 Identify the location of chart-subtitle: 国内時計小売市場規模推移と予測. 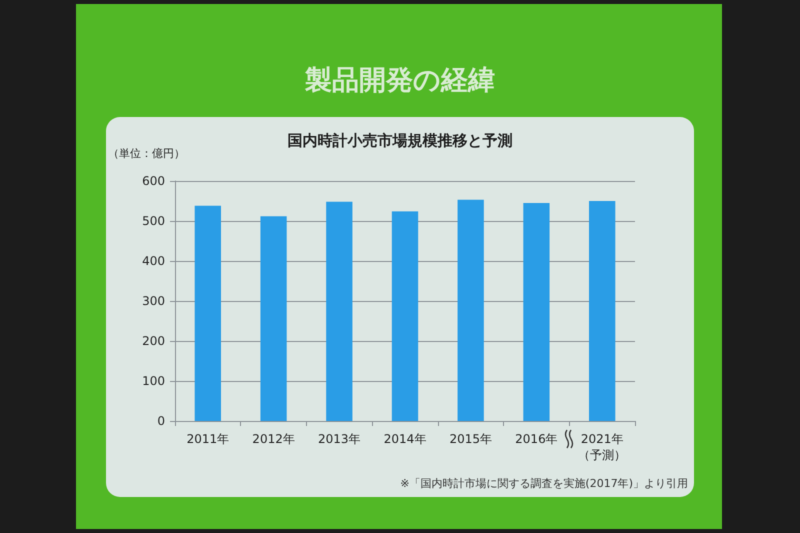
(400, 141).